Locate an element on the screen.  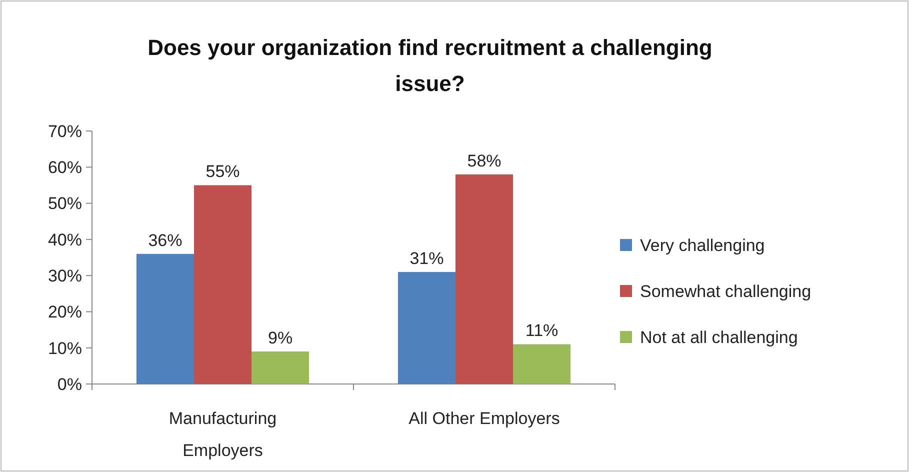
data-label: 9% is located at coordinates (280, 338).